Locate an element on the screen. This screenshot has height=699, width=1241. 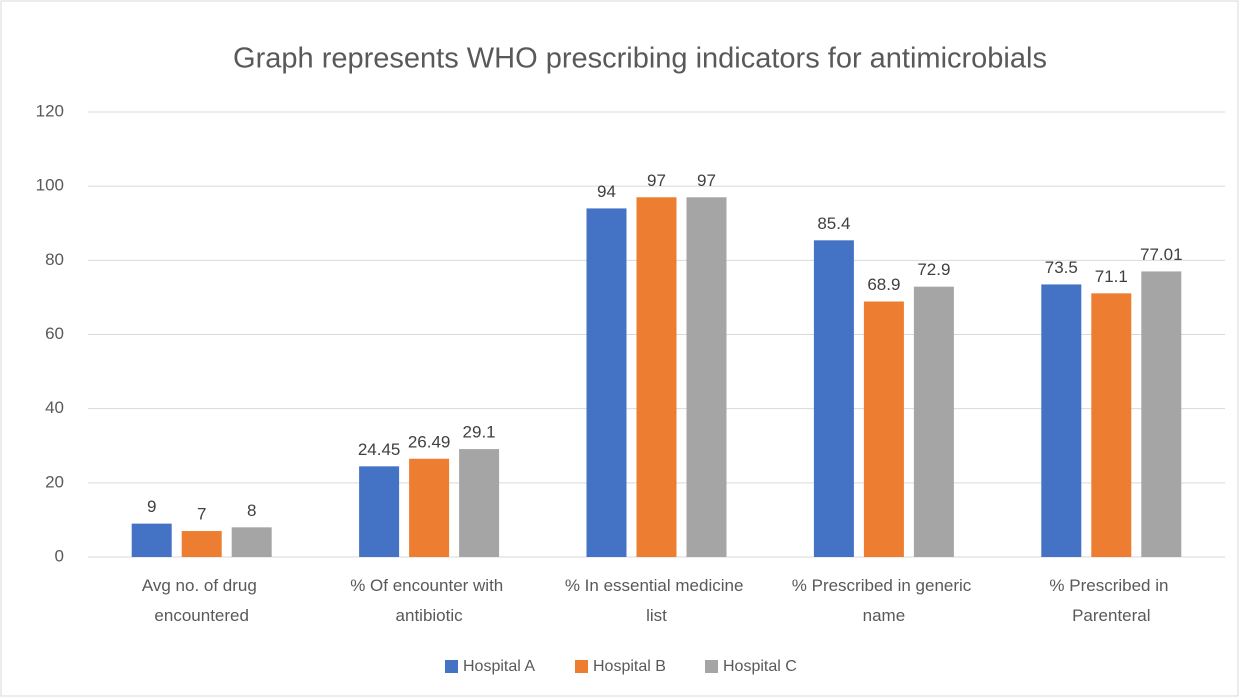
x-tick-line: encountered is located at coordinates (201, 615).